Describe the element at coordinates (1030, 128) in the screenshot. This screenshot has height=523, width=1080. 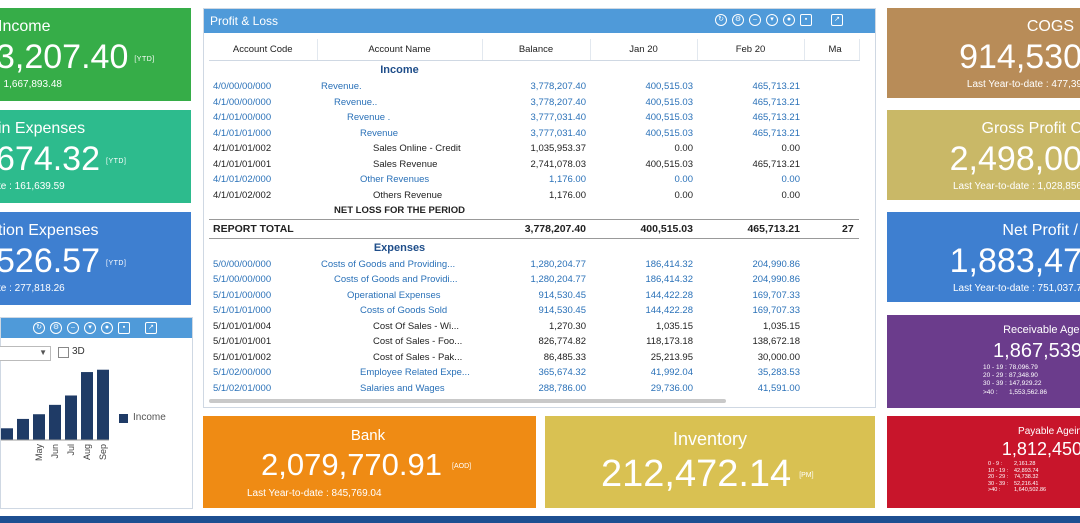
I see `gross-profit-title: Gross Profit C` at that location.